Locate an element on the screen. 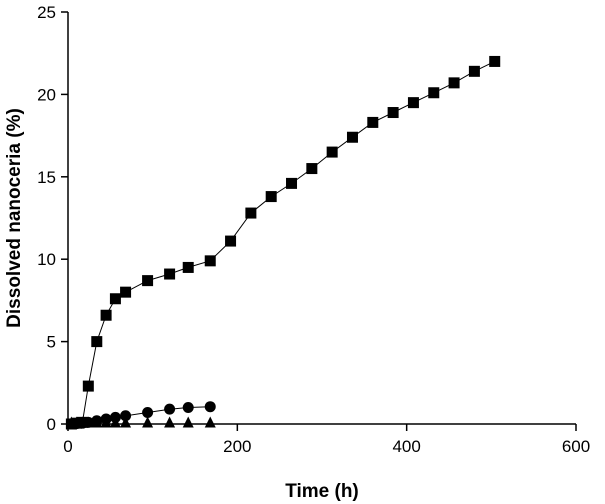  series-triangle is located at coordinates (140, 422).